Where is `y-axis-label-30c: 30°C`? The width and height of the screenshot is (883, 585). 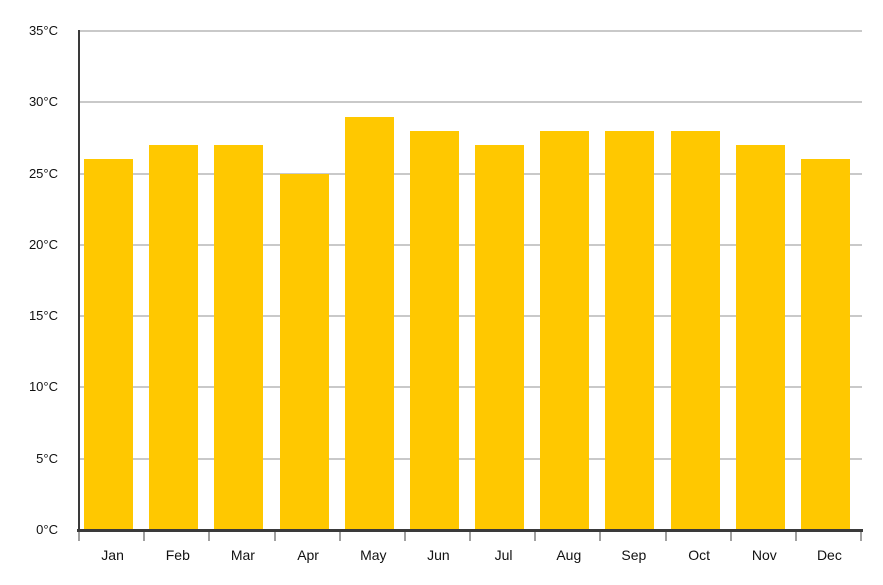 y-axis-label-30c: 30°C is located at coordinates (43, 102).